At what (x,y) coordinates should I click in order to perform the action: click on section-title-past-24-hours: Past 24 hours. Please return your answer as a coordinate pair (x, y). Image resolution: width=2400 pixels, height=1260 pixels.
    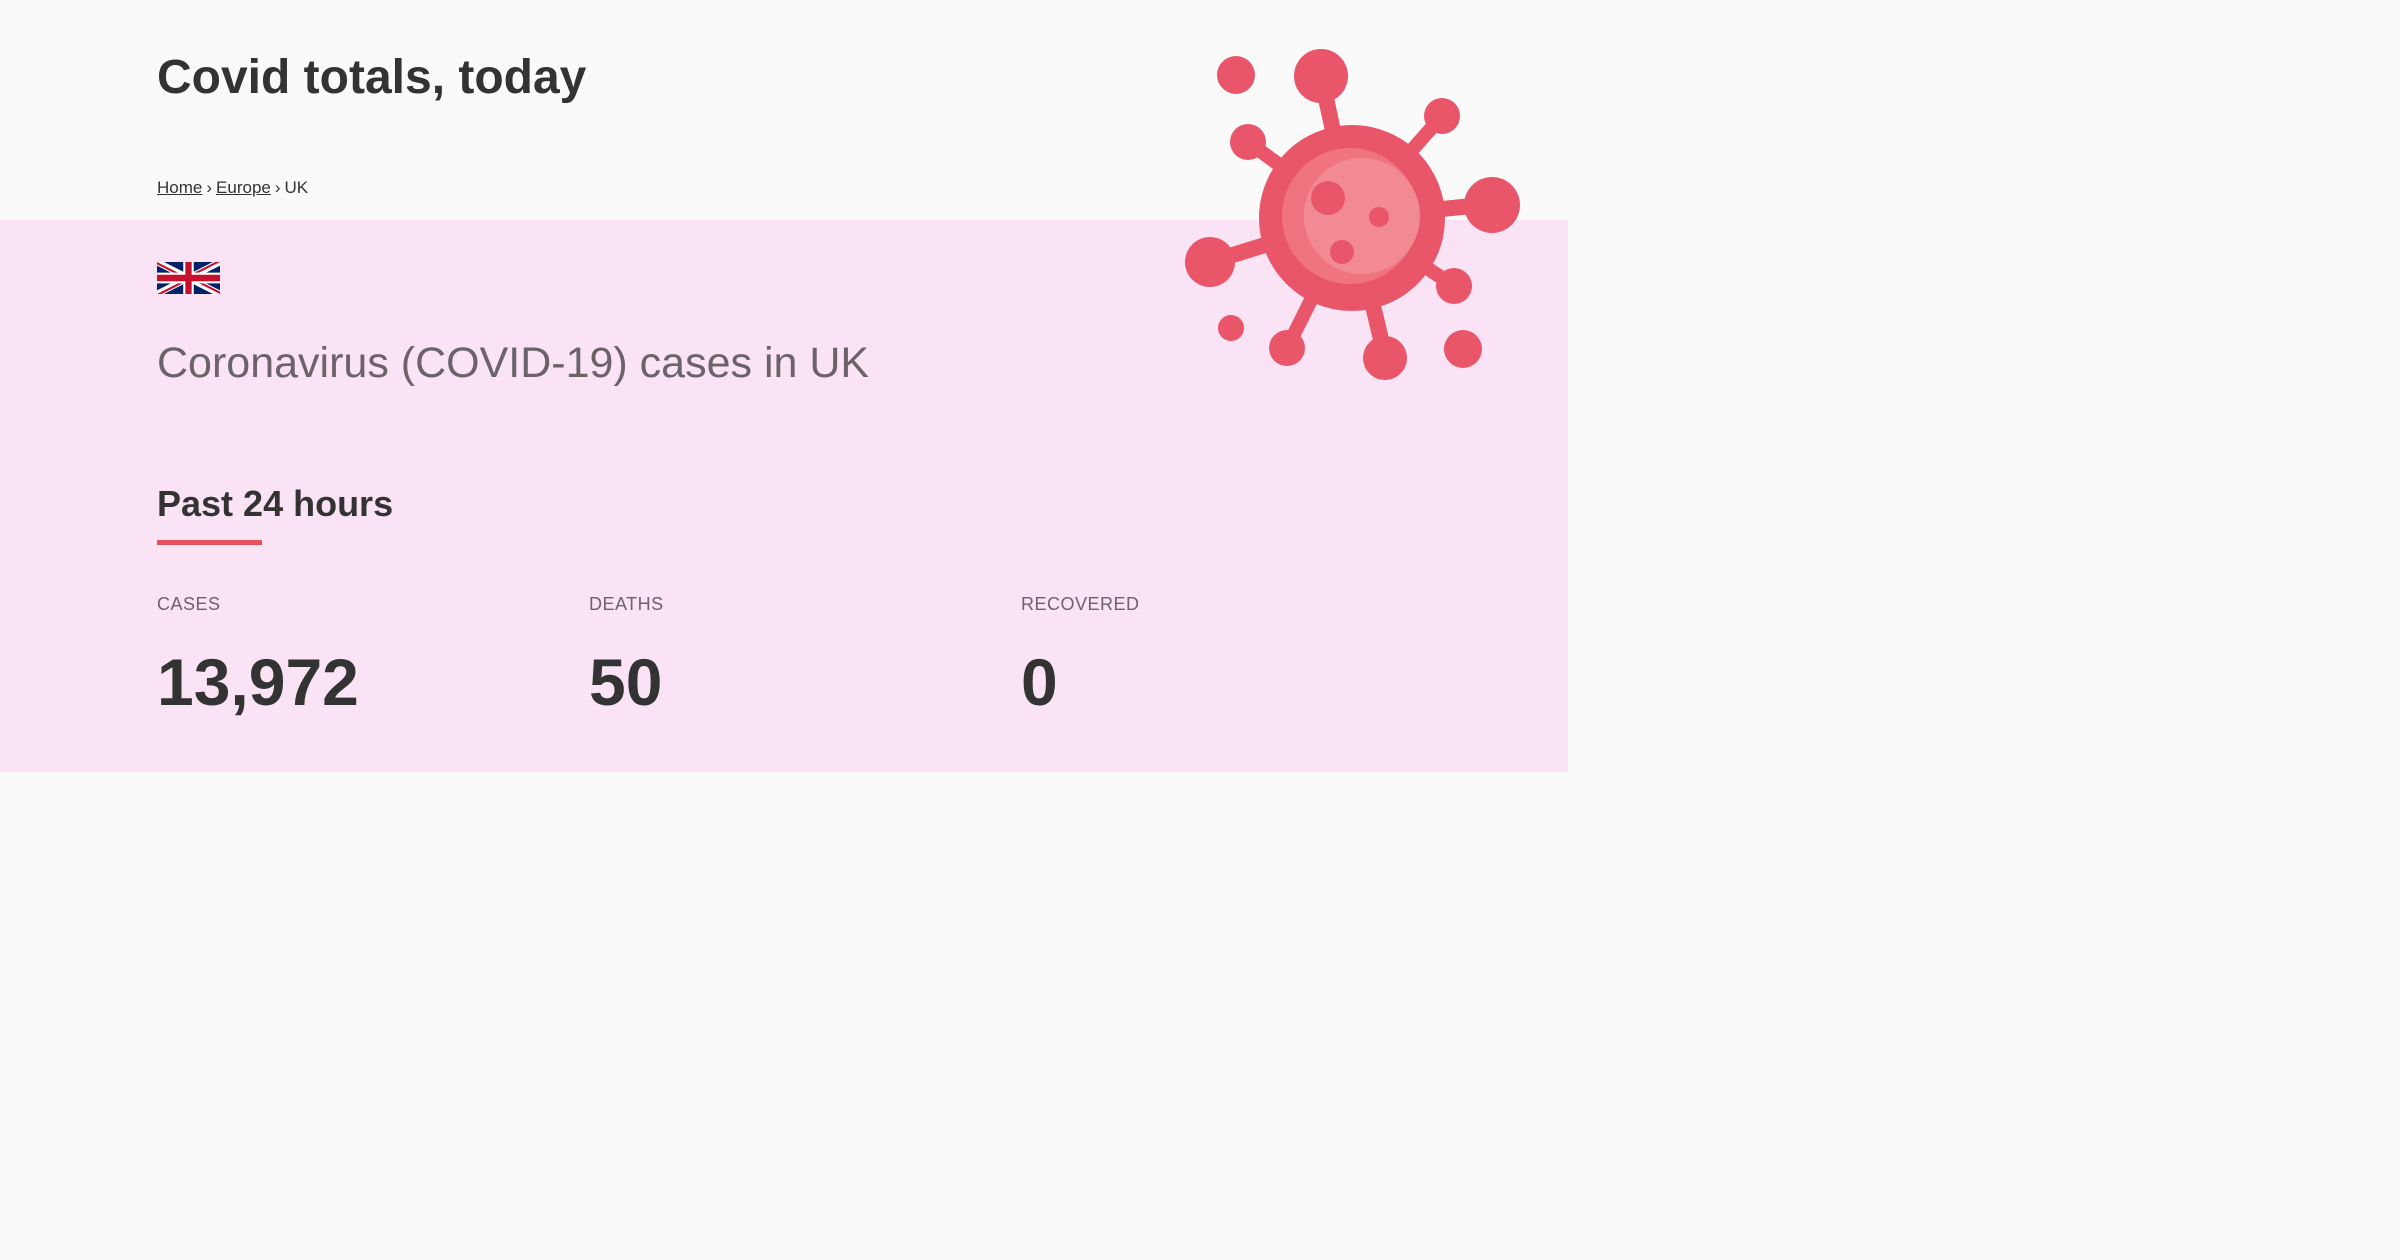
    Looking at the image, I should click on (275, 503).